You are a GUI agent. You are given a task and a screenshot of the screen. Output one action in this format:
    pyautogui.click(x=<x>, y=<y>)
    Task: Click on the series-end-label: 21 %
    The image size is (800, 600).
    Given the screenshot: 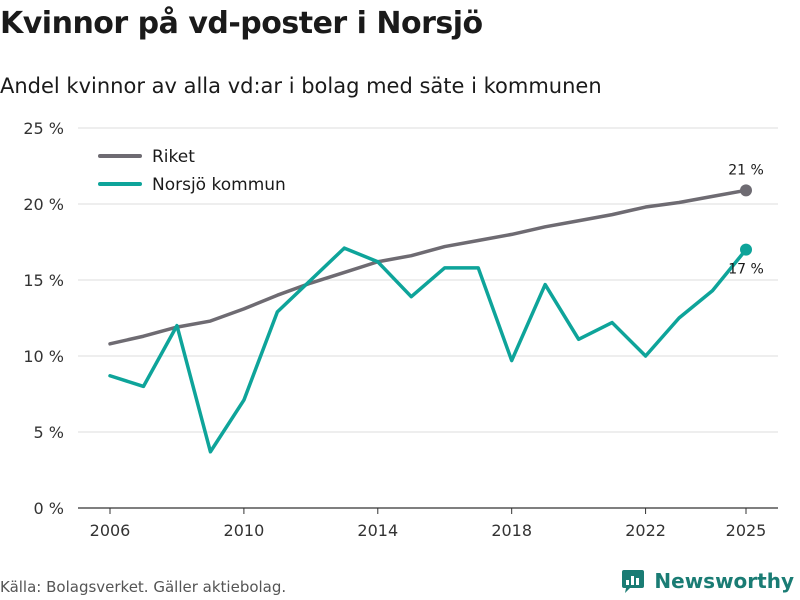 What is the action you would take?
    pyautogui.click(x=746, y=170)
    